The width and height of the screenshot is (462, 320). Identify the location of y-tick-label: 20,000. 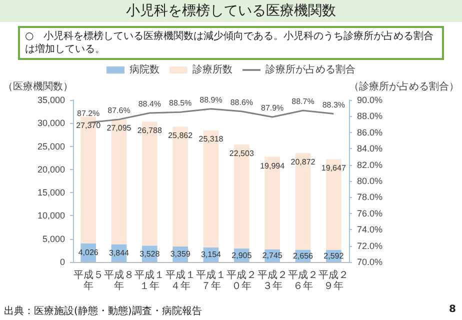
(51, 169).